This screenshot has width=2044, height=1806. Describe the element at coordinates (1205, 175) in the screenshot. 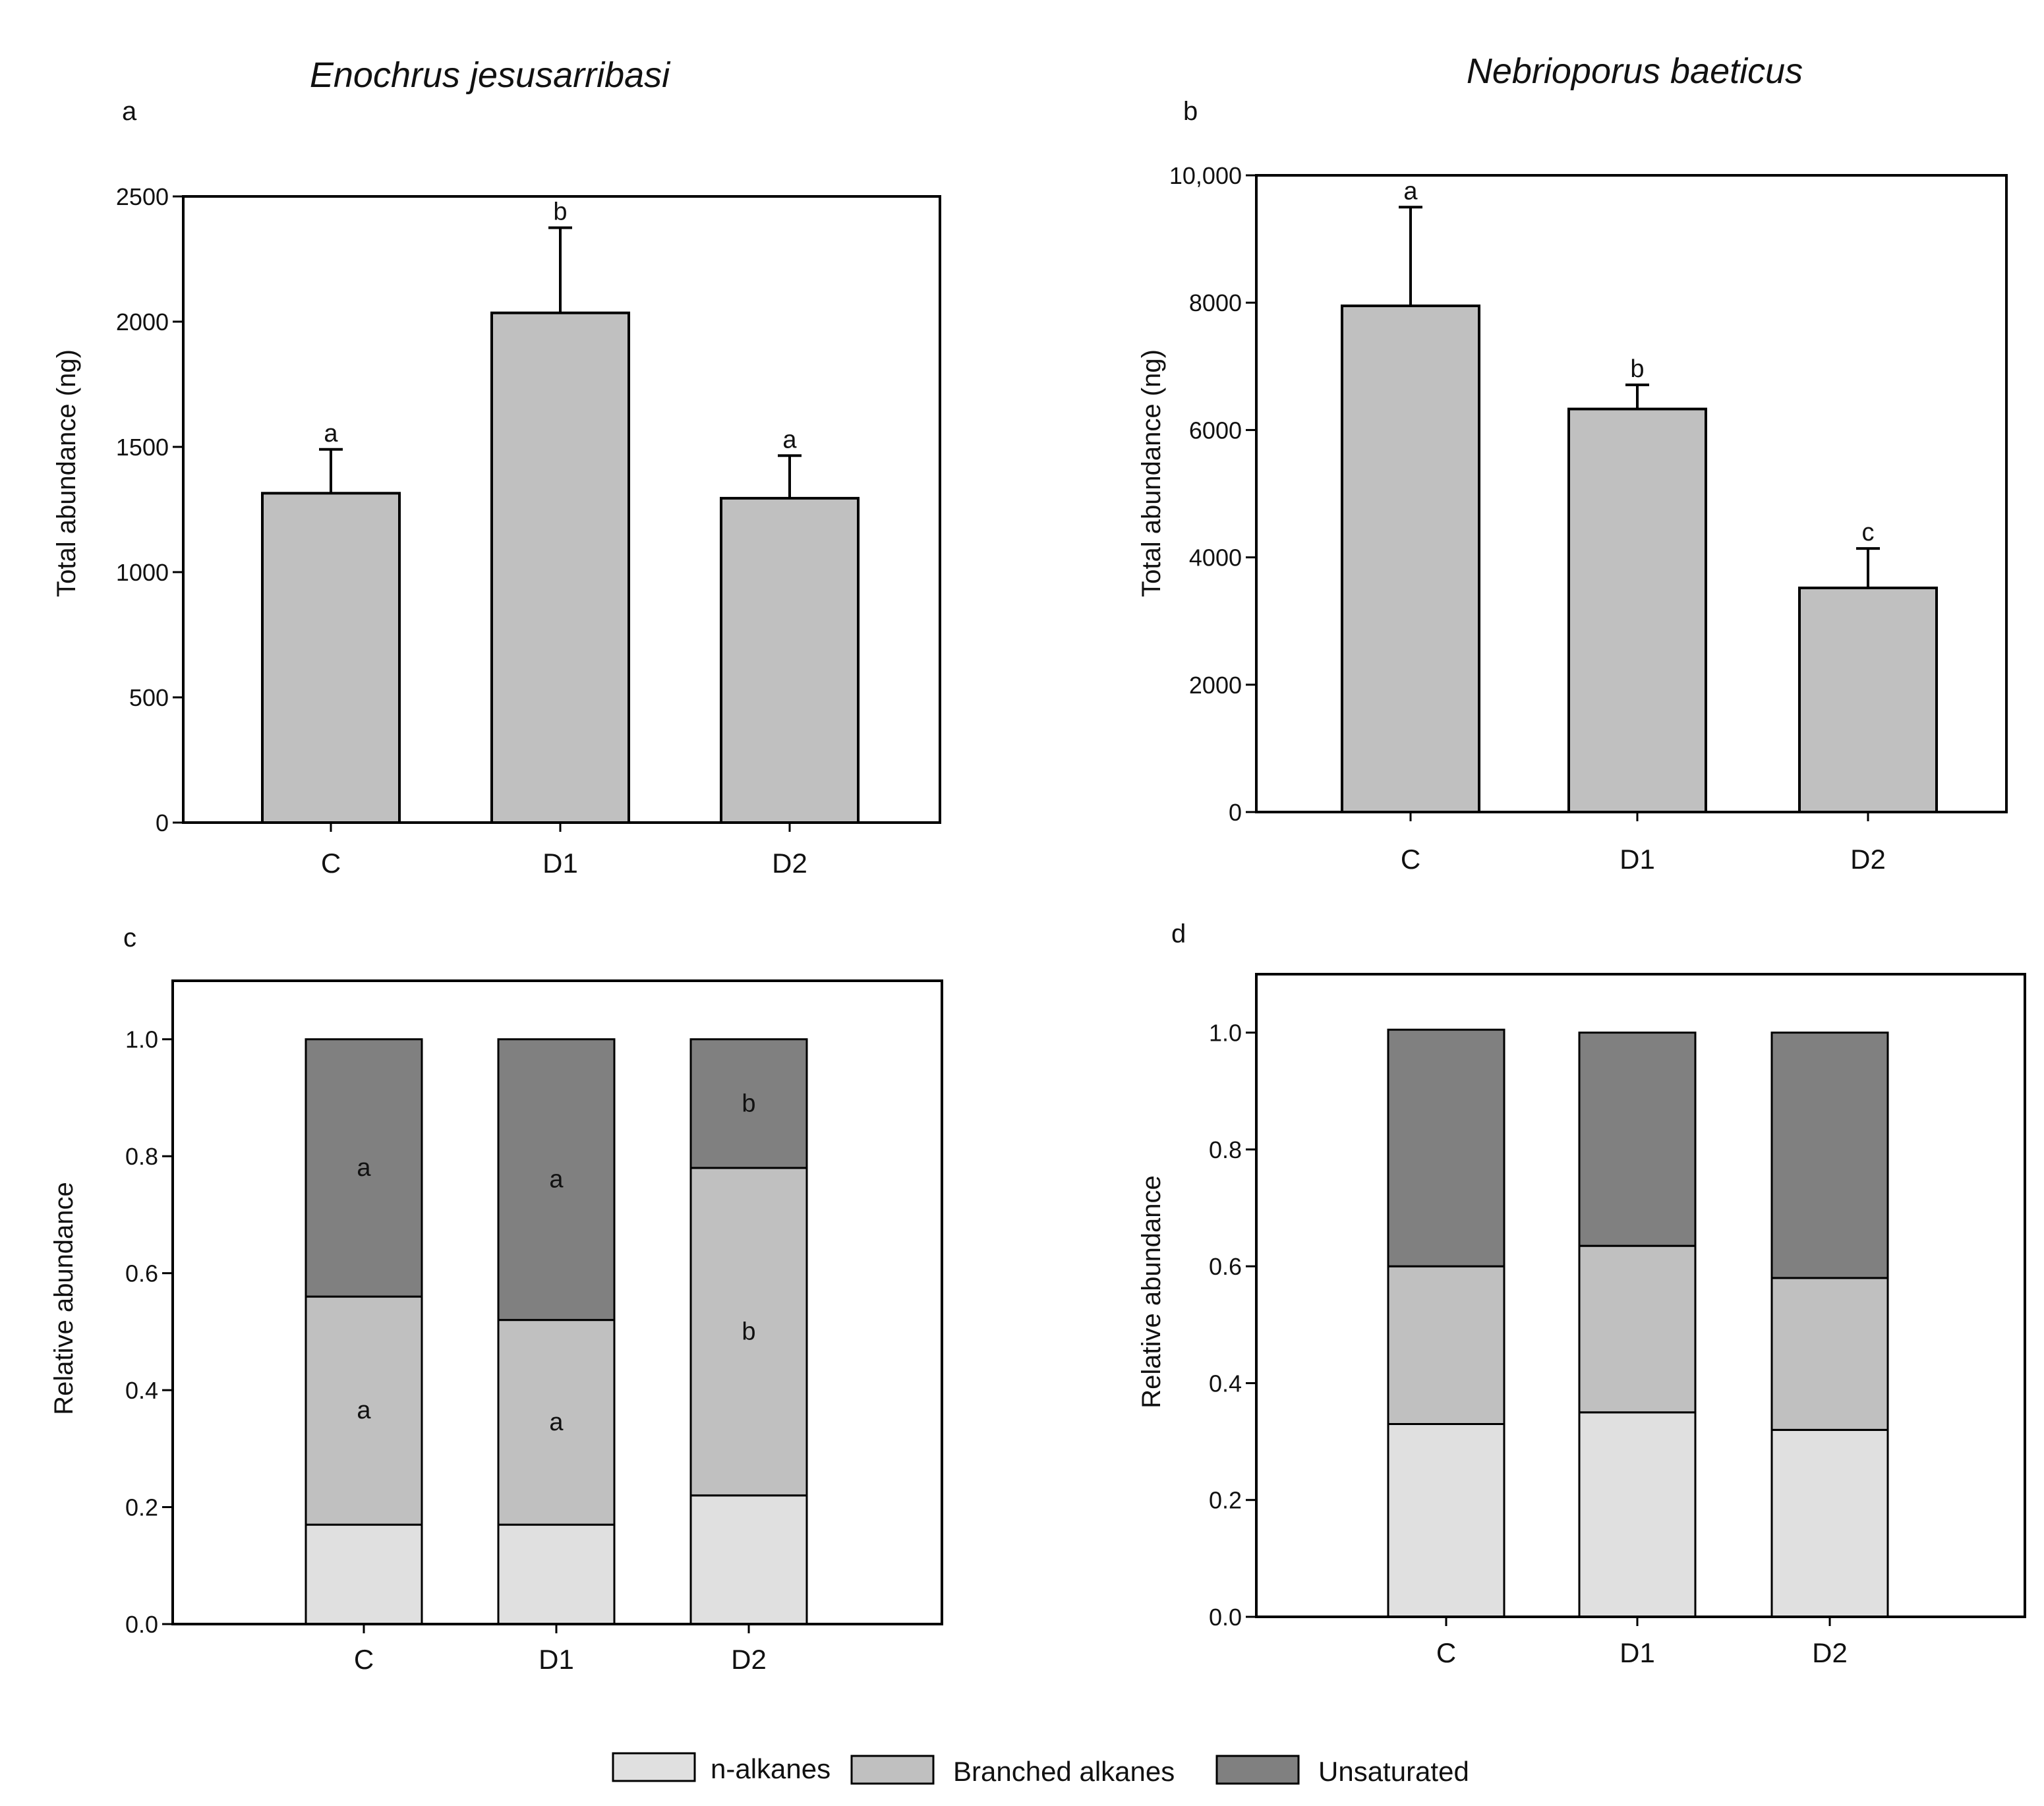

I see `panel-b-ytick-label: 10,000` at that location.